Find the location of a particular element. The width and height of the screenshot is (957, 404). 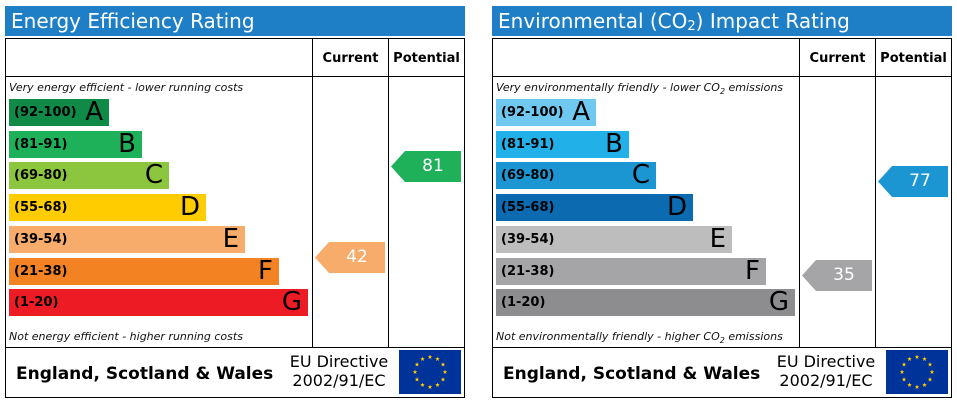

environmental-band-range: (55-68) is located at coordinates (528, 208).